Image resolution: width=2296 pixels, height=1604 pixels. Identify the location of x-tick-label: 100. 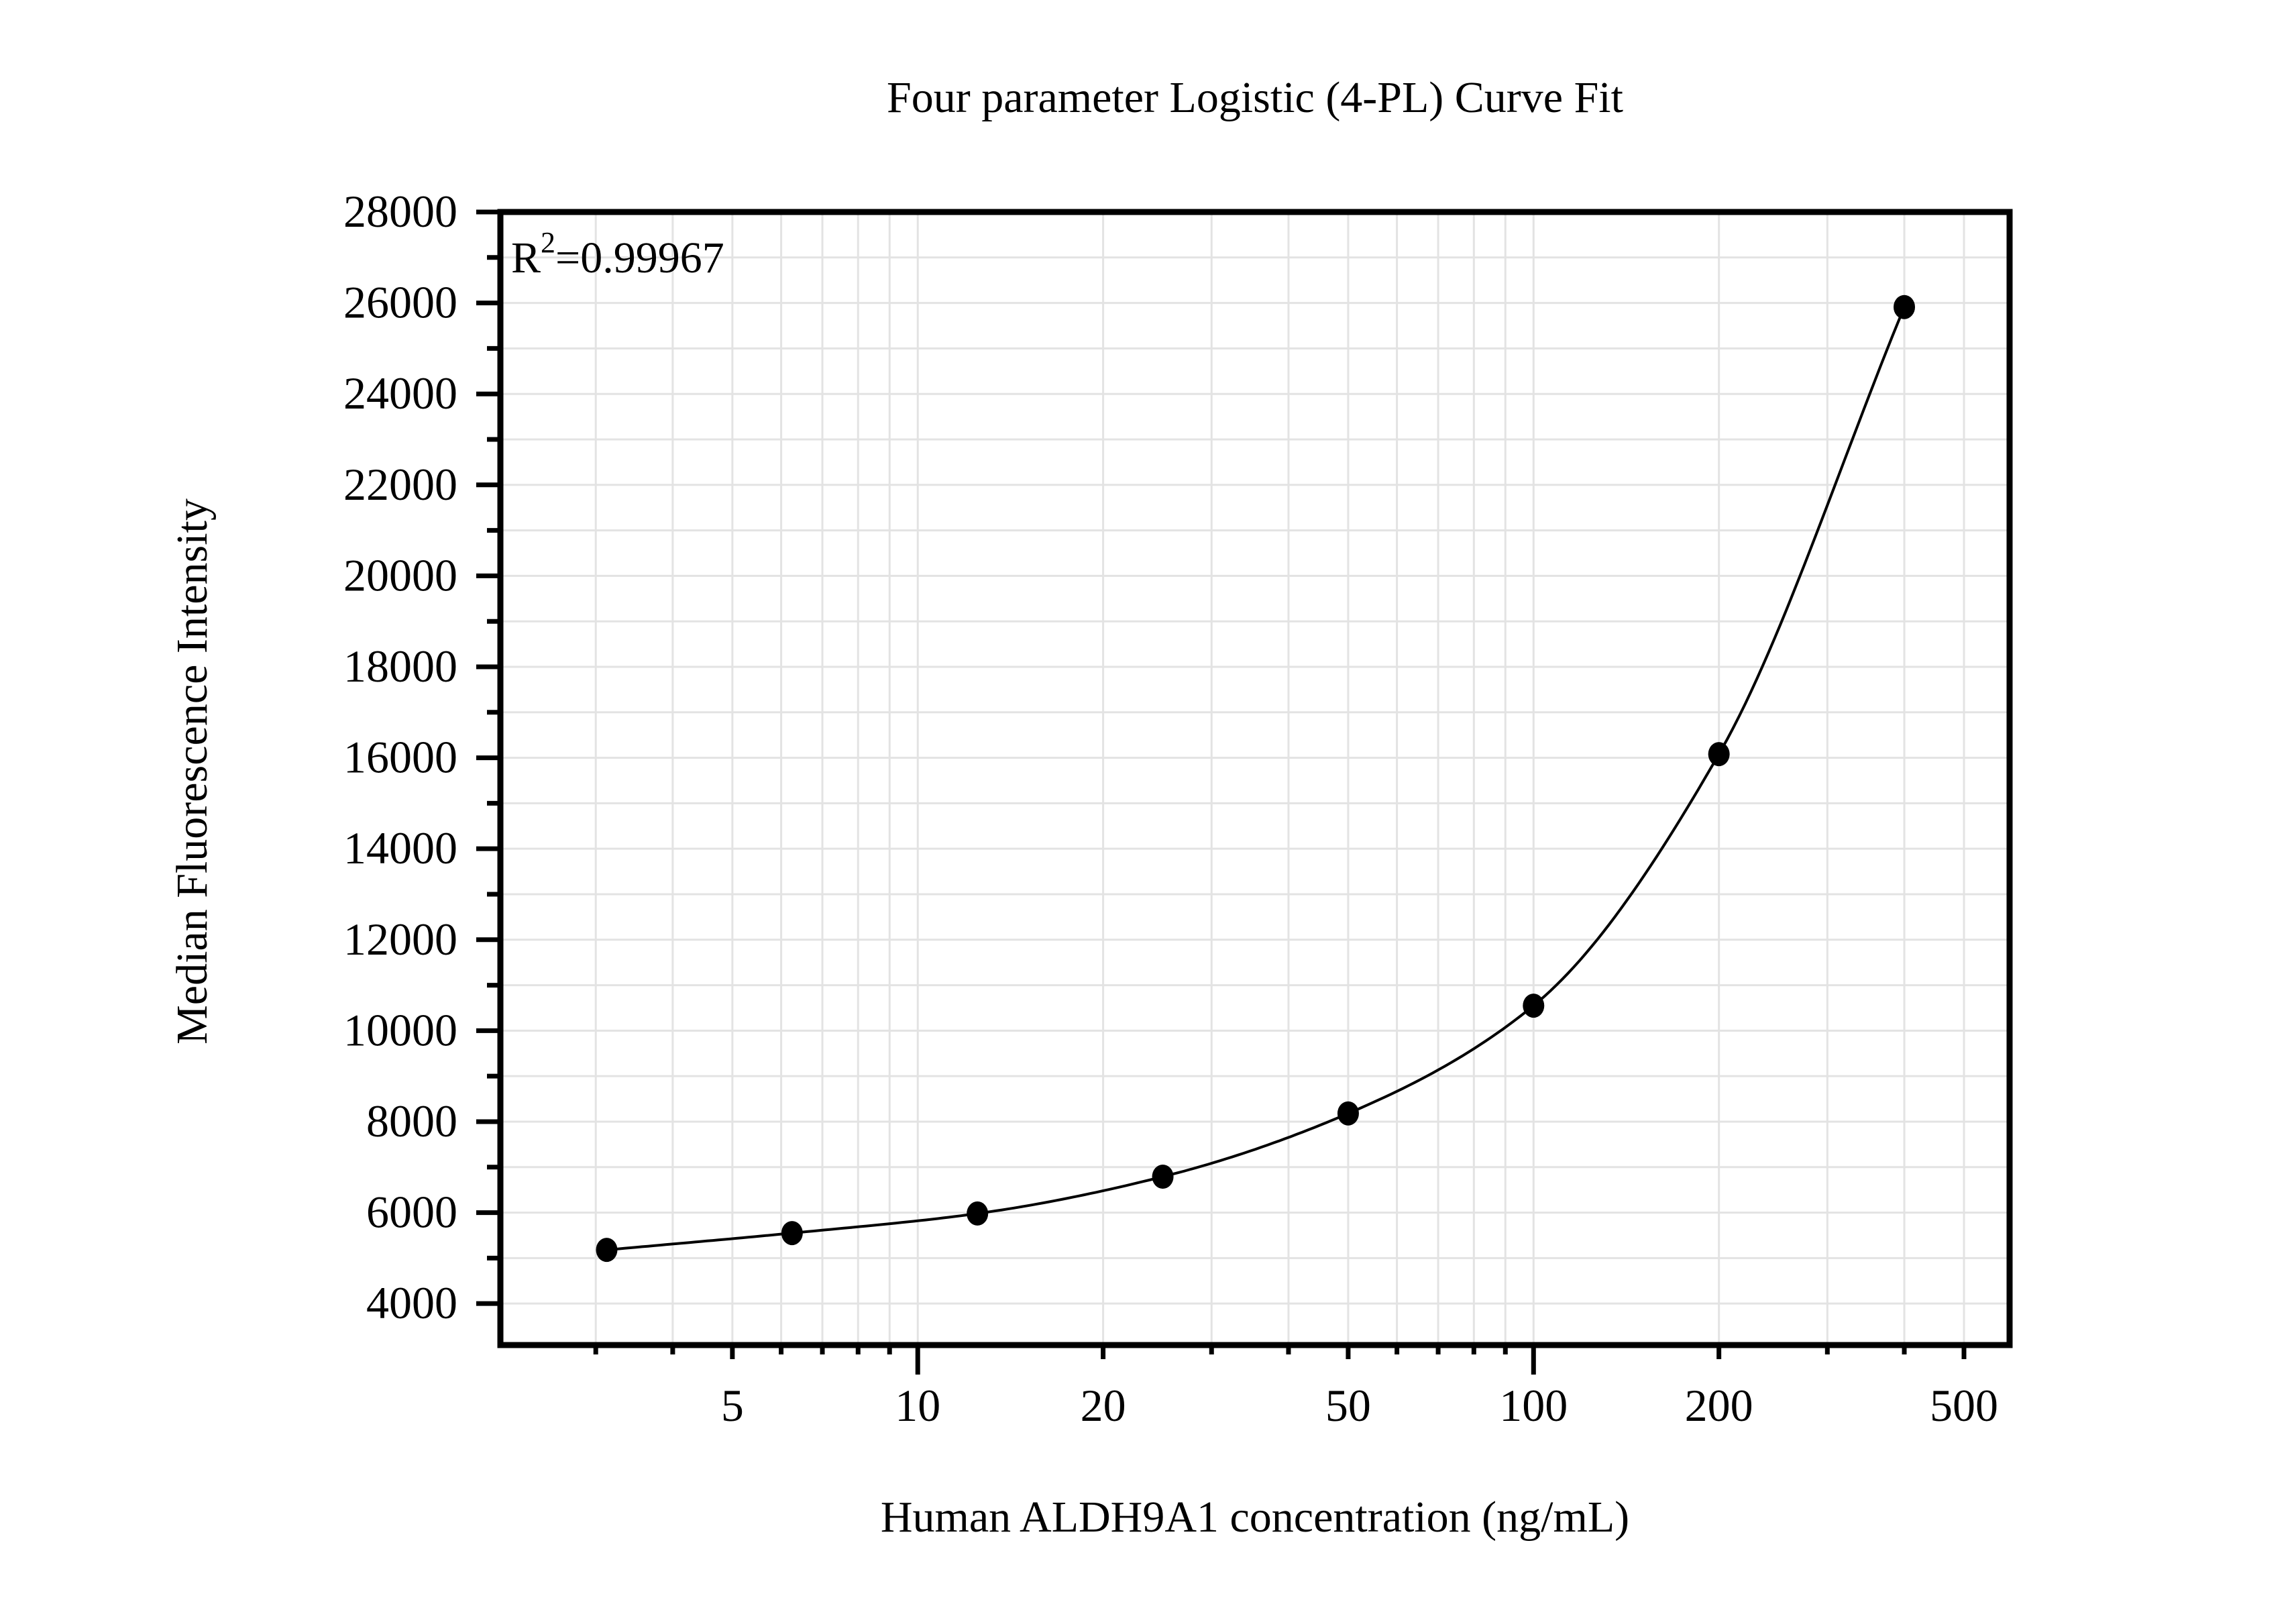
(1533, 1405).